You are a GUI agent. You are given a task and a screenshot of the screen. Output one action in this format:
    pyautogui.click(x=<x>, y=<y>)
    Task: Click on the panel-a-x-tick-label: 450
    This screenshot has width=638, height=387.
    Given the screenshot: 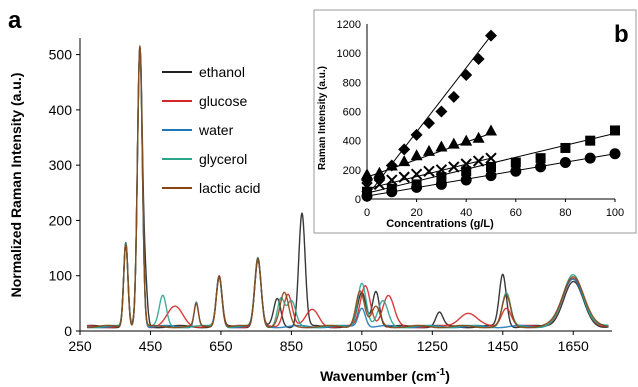 What is the action you would take?
    pyautogui.click(x=151, y=346)
    